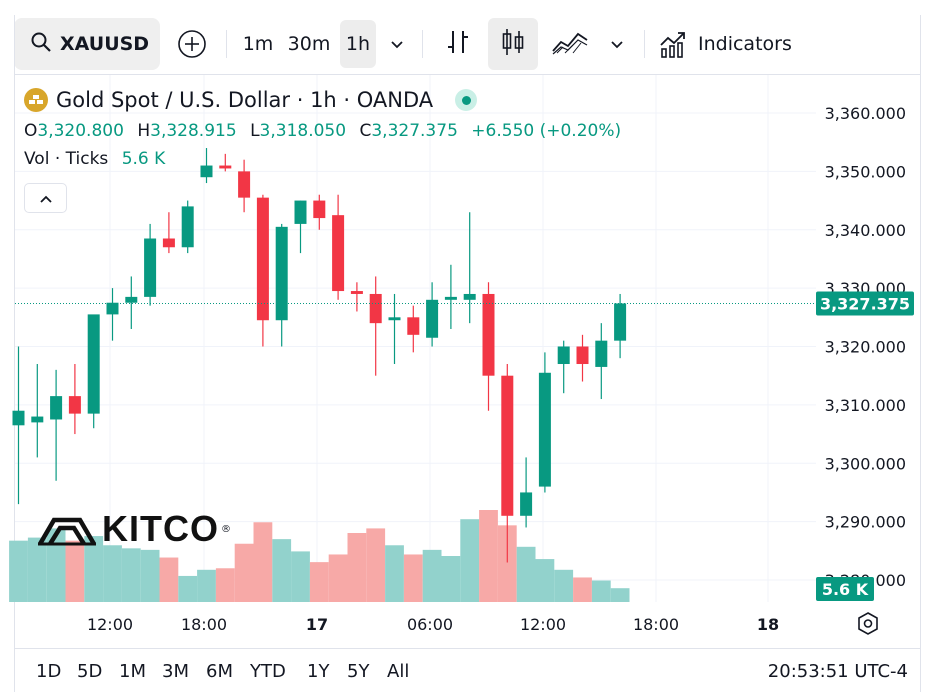  I want to click on interval-1h-button: 1h, so click(358, 44).